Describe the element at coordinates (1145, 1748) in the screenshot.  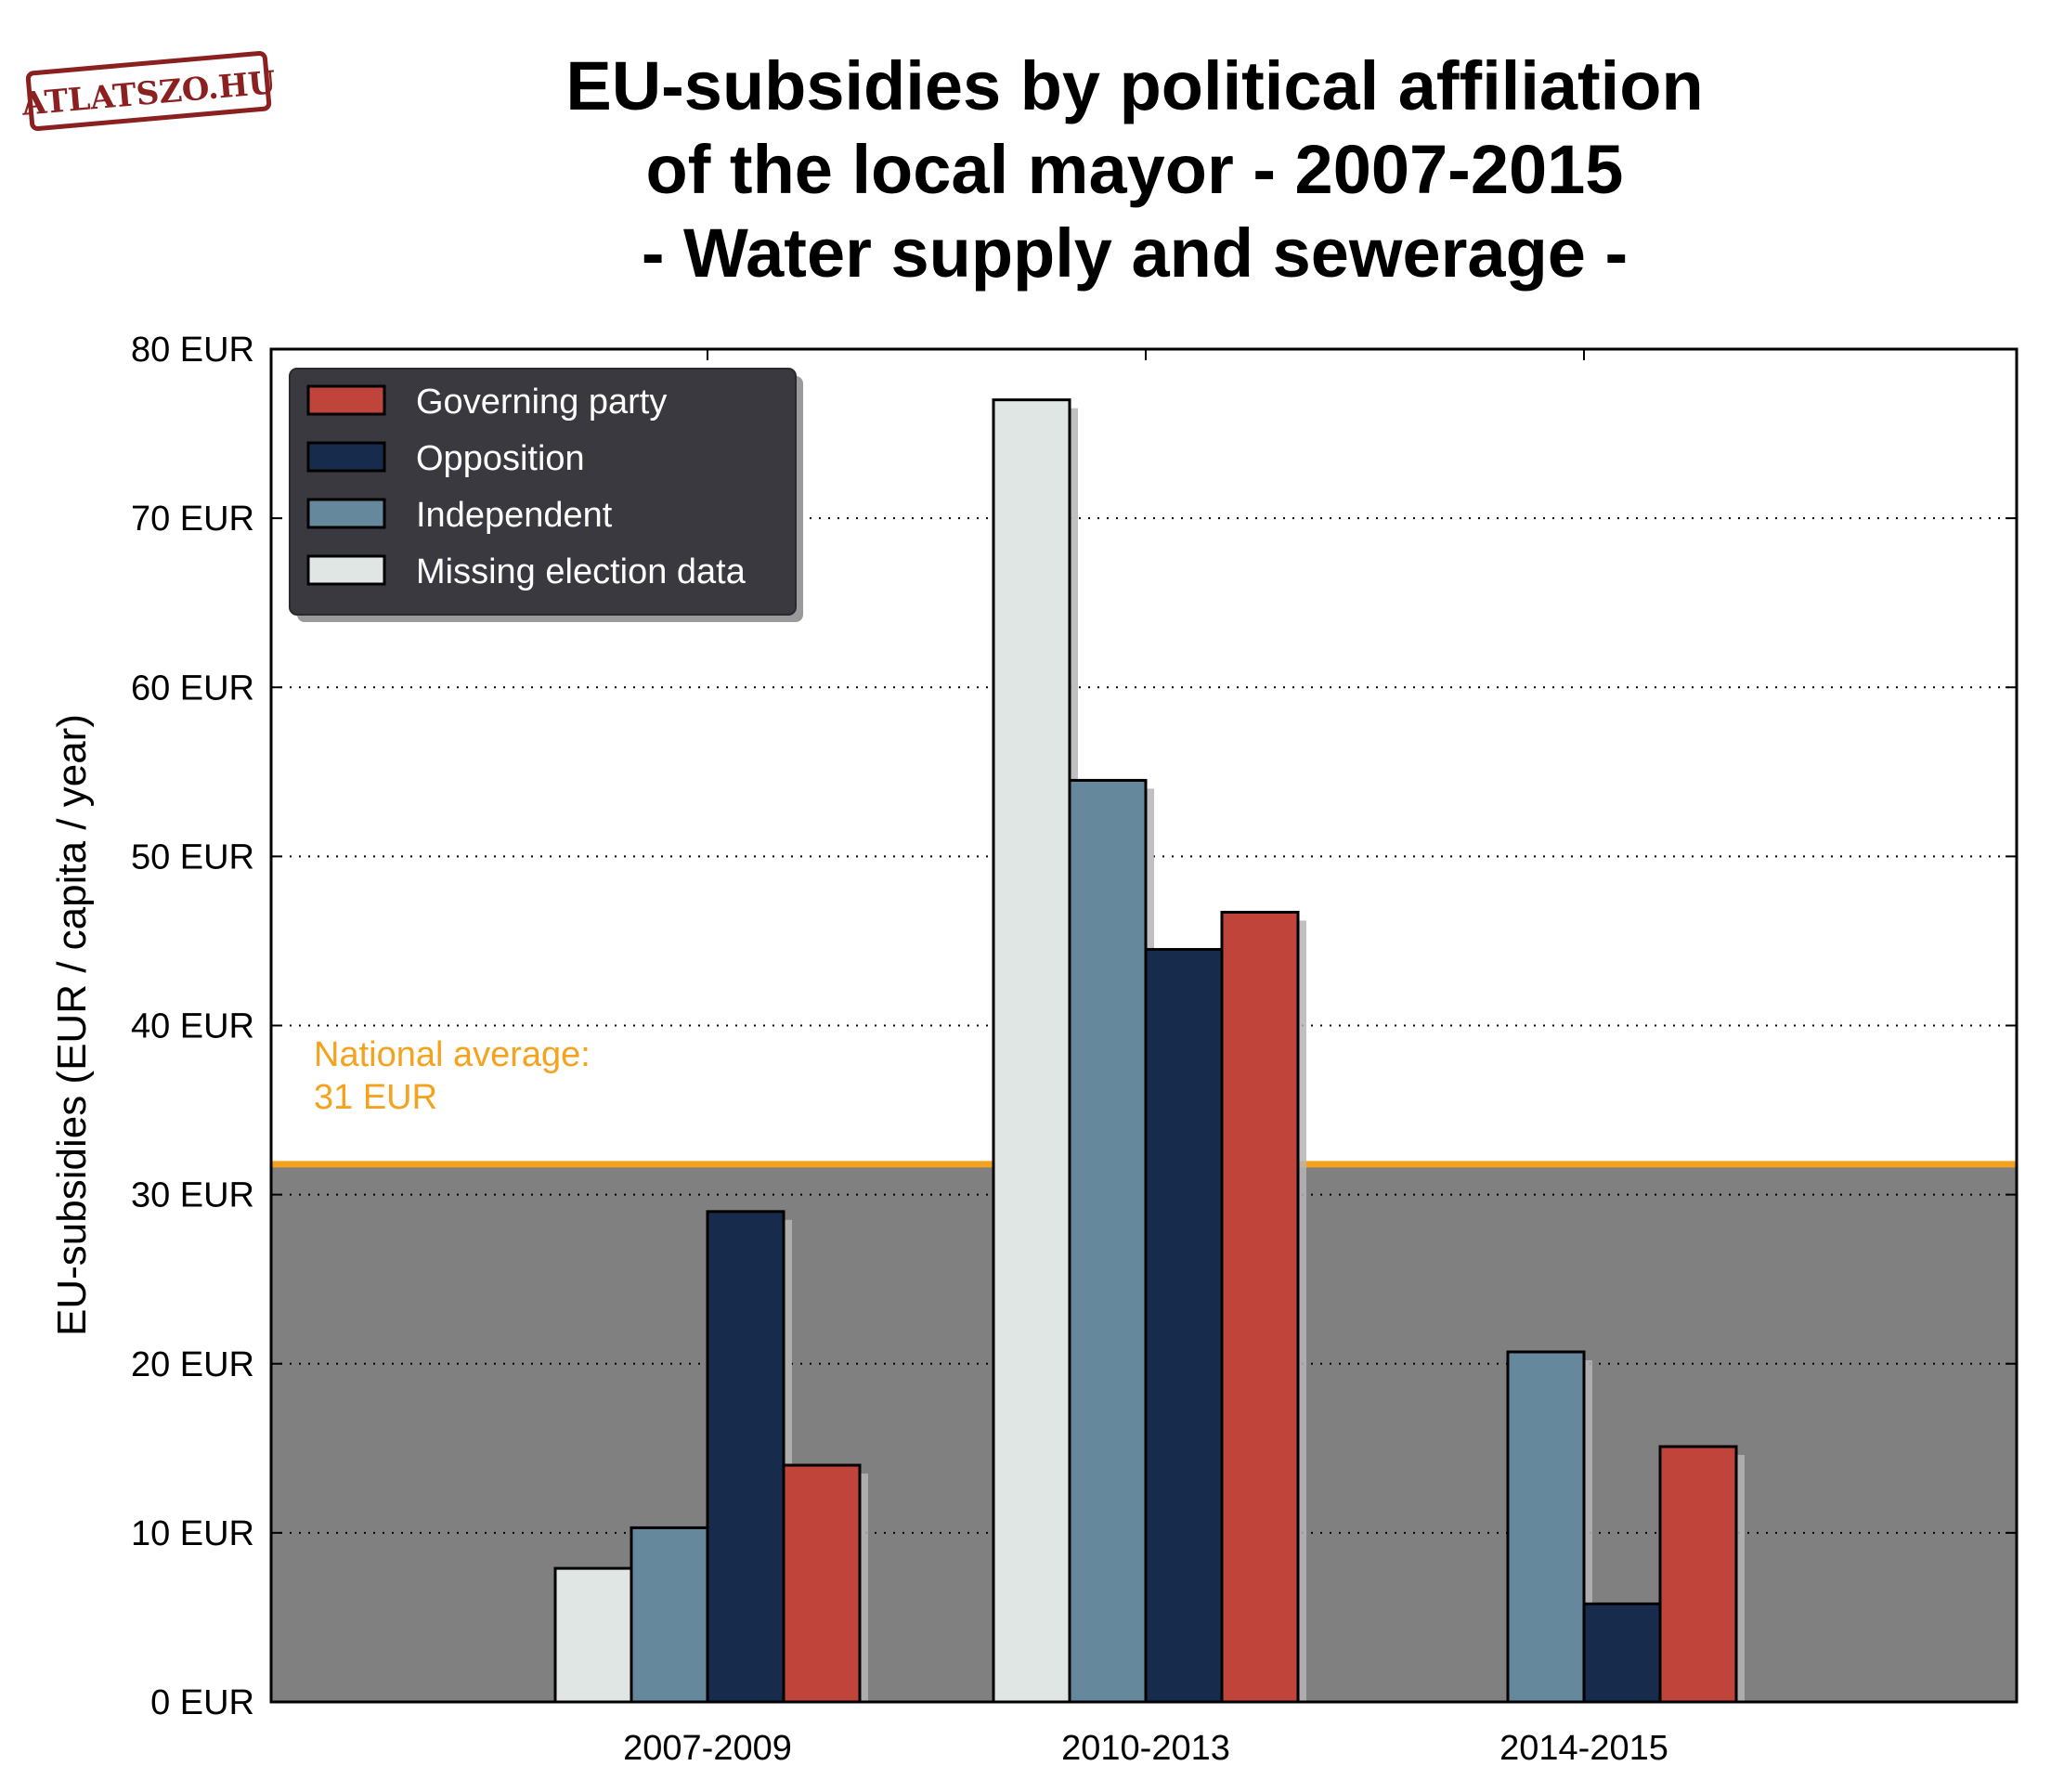
I see `x-tick-label: 2010-2013` at that location.